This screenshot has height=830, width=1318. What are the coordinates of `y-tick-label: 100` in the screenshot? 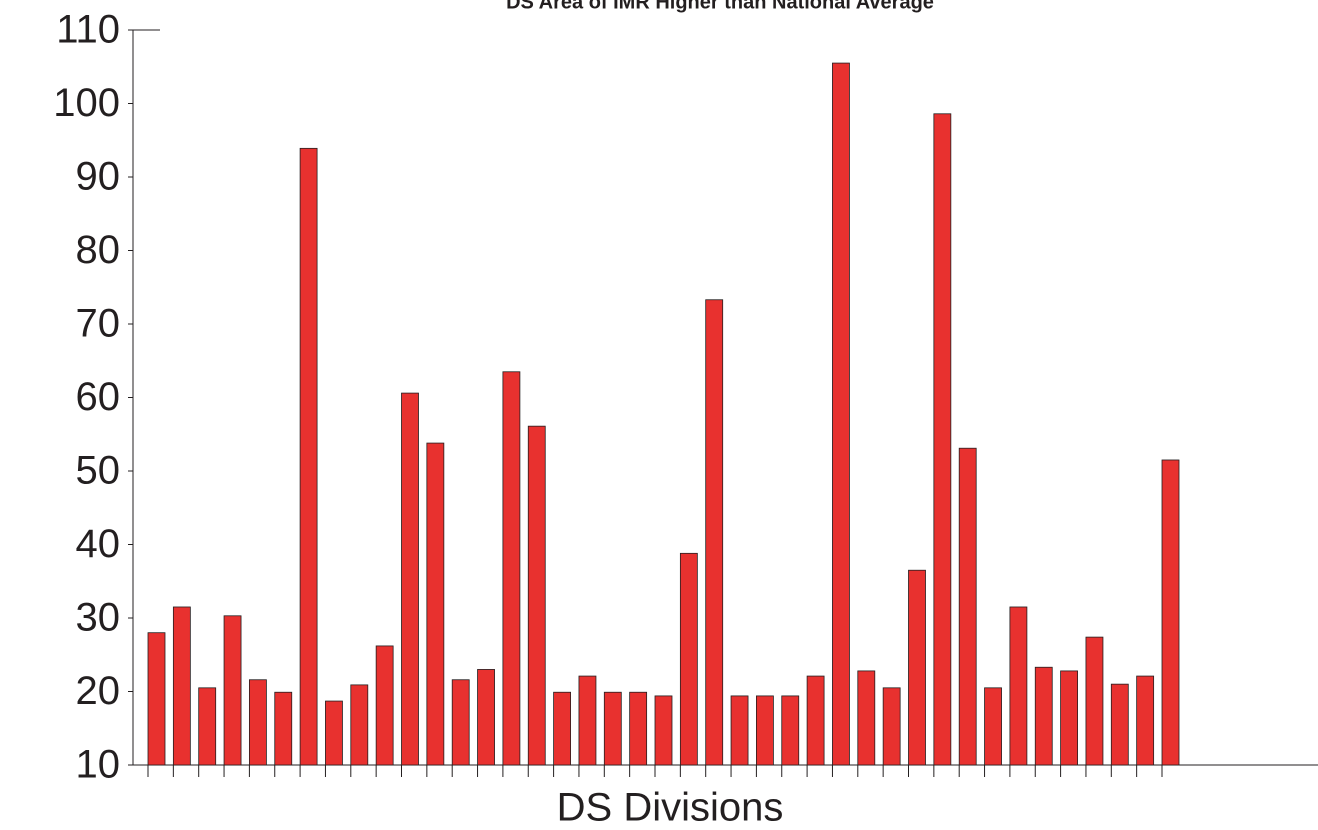 It's located at (86, 103).